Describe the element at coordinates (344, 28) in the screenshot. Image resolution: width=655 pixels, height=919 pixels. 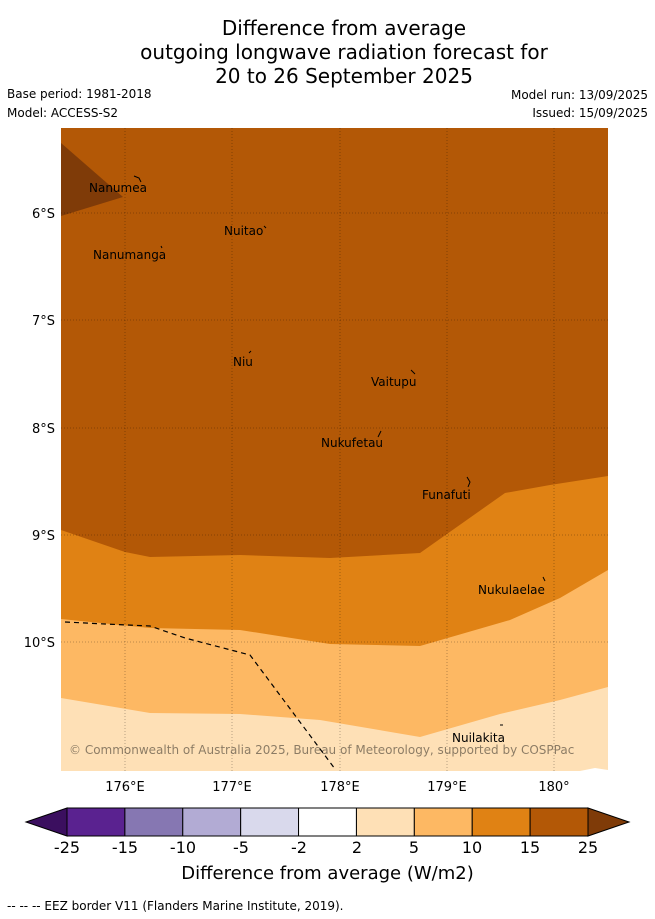
I see `title-line-1: Difference from average` at that location.